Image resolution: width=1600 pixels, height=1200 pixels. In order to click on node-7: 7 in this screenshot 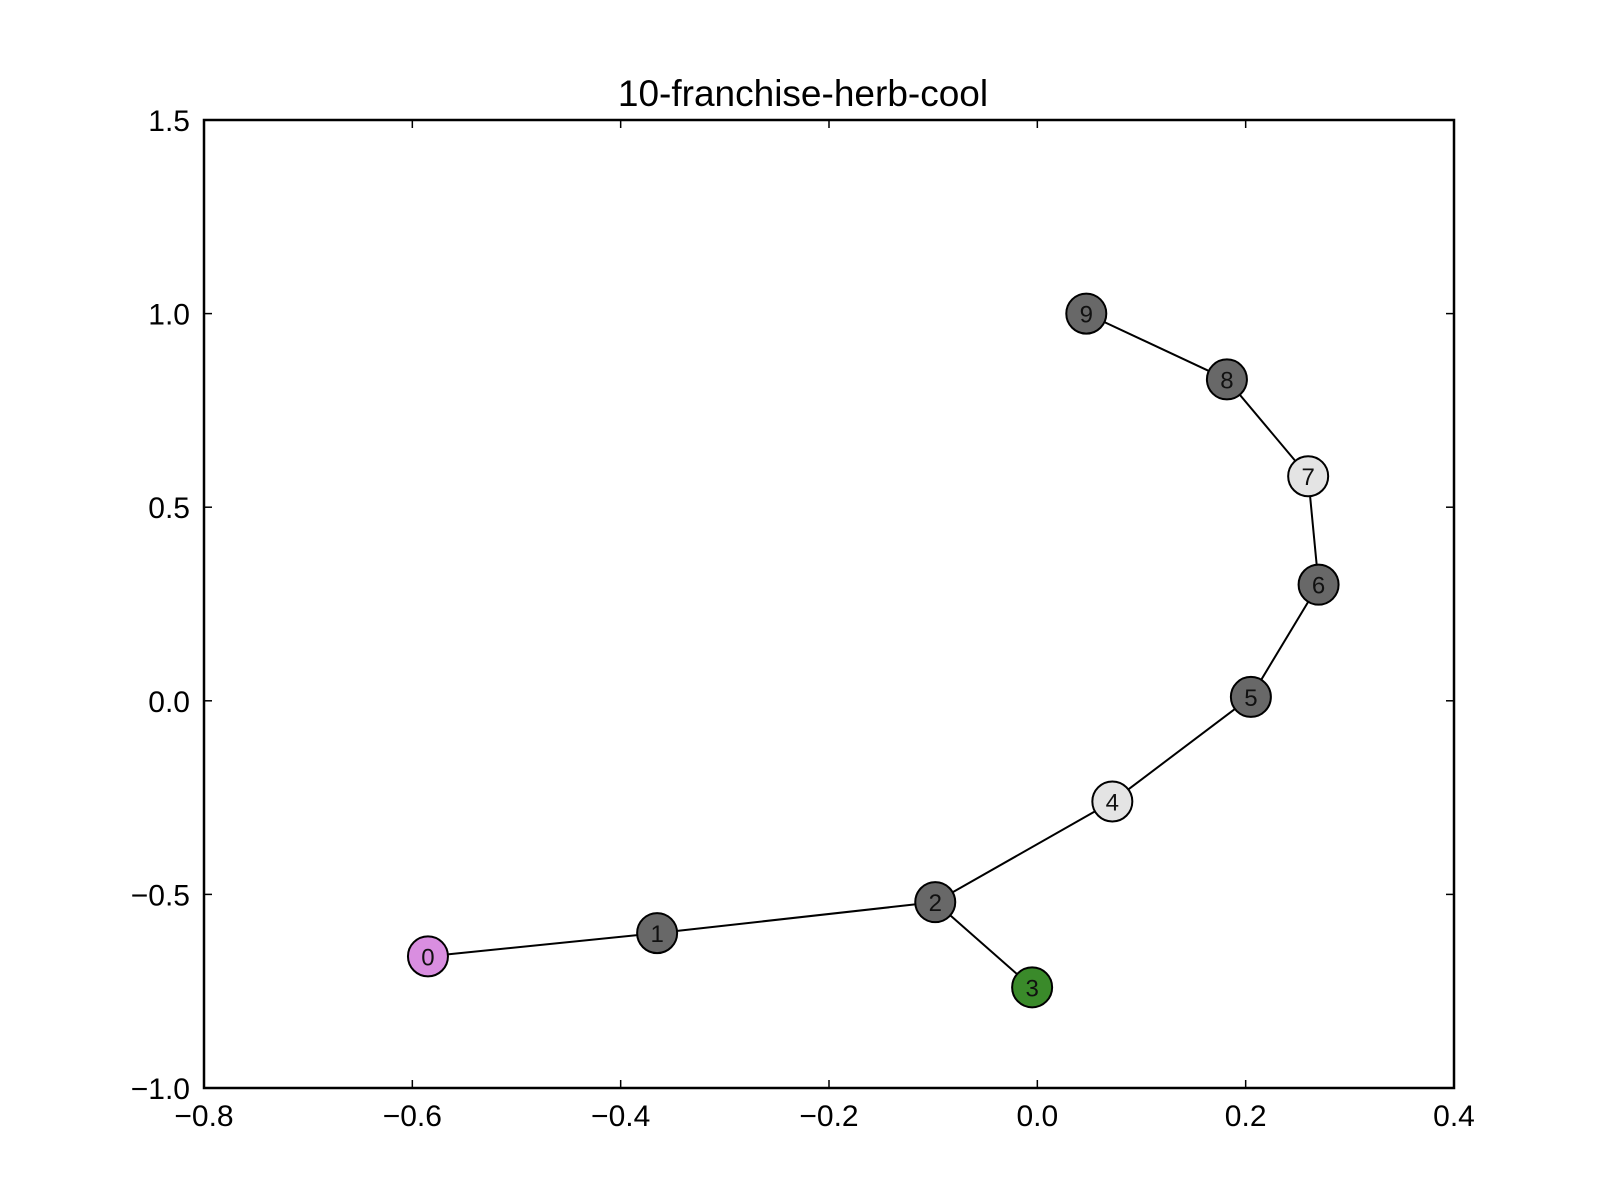, I will do `click(1308, 476)`.